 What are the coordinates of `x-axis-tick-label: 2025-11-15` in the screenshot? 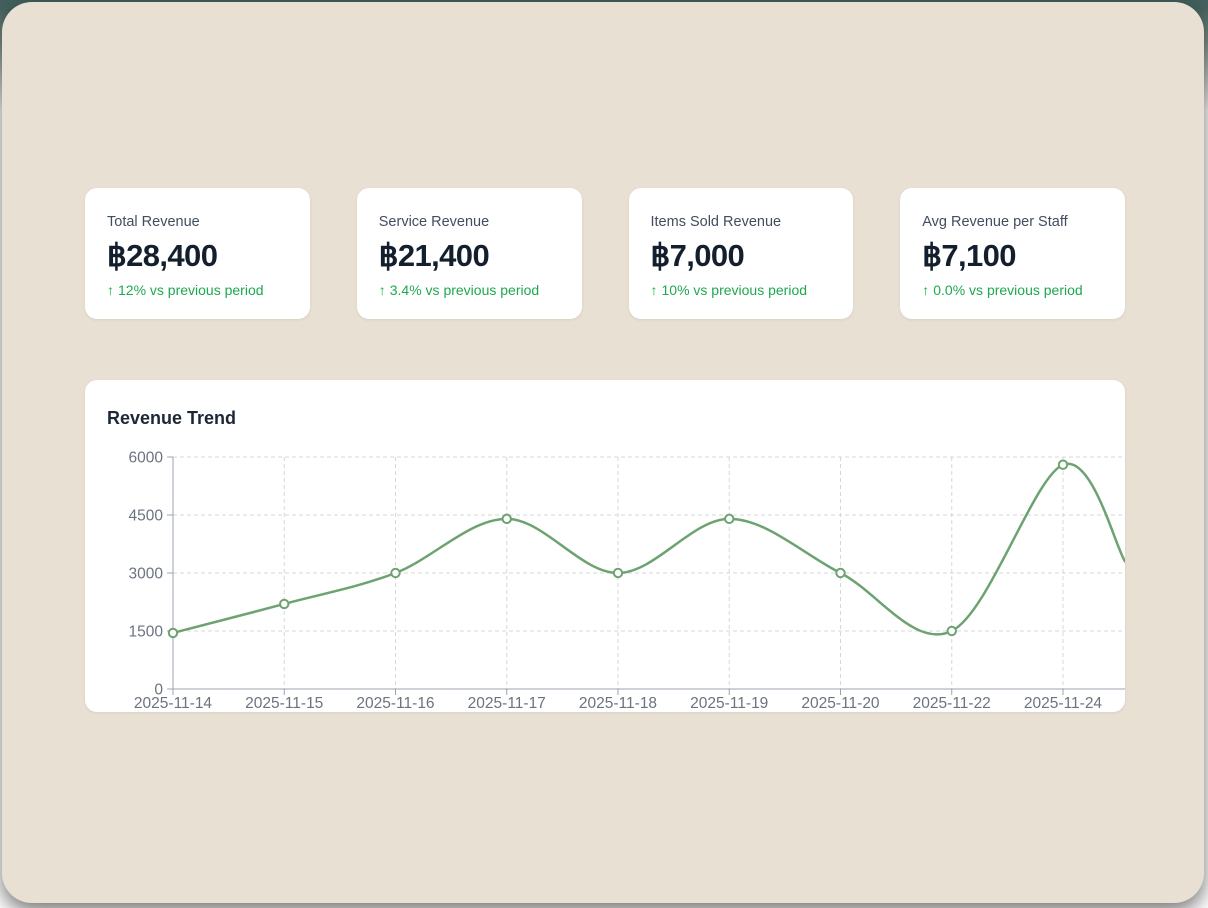 It's located at (284, 703).